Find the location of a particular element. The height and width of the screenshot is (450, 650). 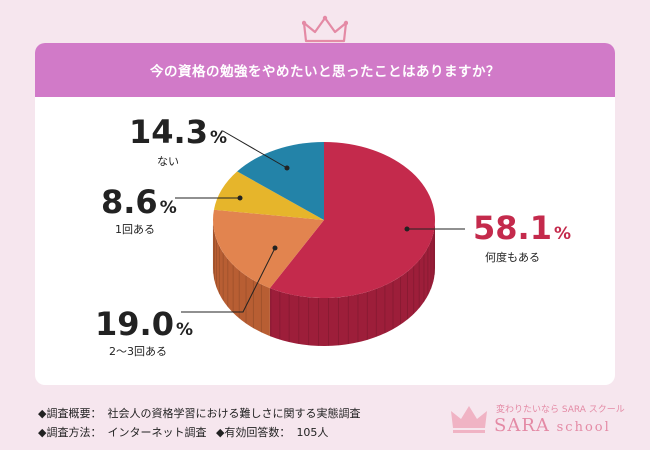

pie-side-slice1 is located at coordinates (241, 278).